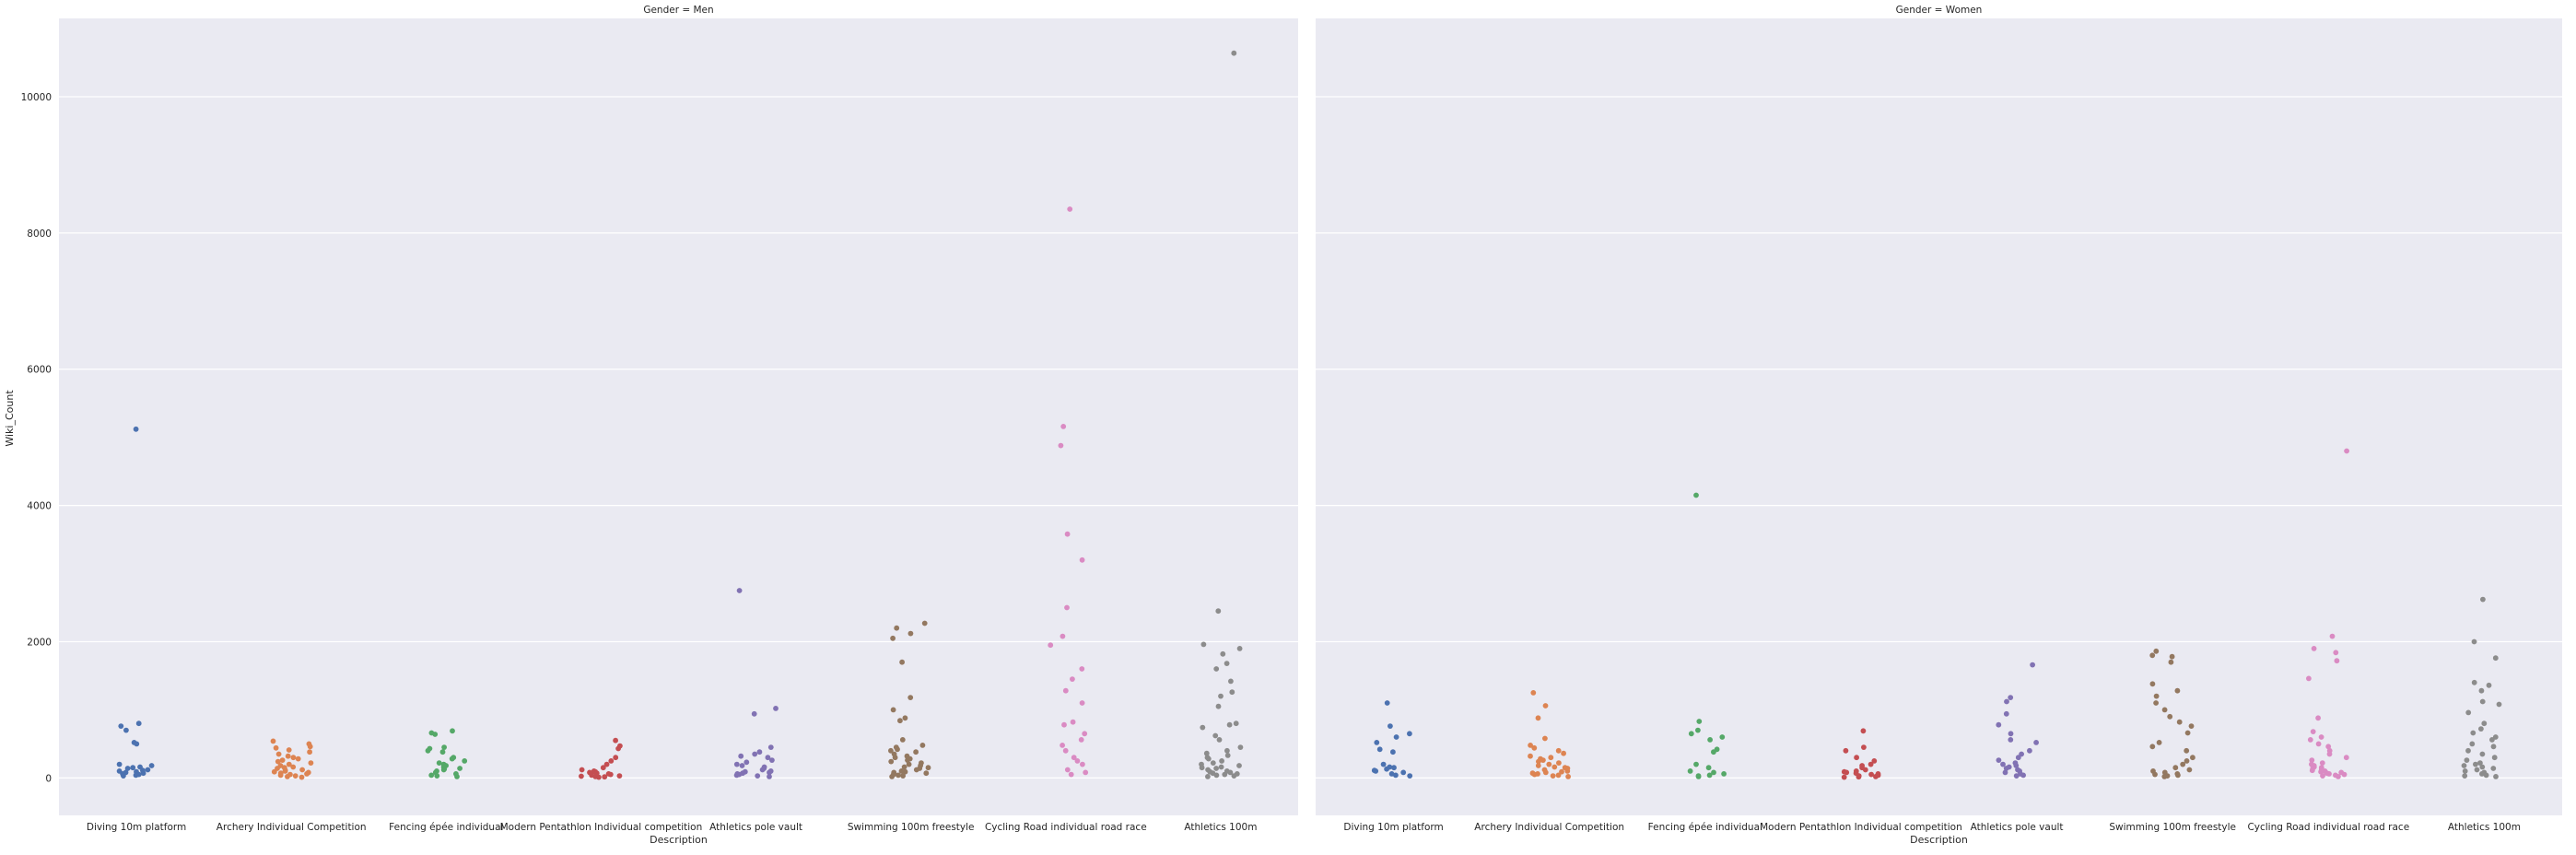 This screenshot has width=2576, height=855. I want to click on x-tick-label: Athletics pole vault, so click(2017, 827).